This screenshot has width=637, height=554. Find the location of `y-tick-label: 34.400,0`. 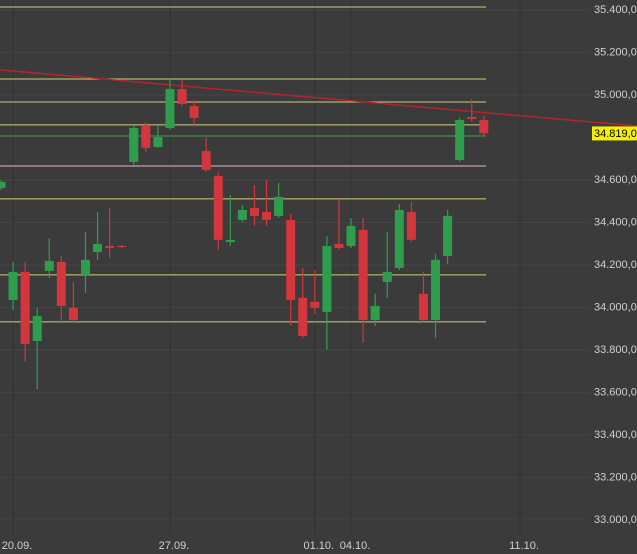

y-tick-label: 34.400,0 is located at coordinates (615, 222).